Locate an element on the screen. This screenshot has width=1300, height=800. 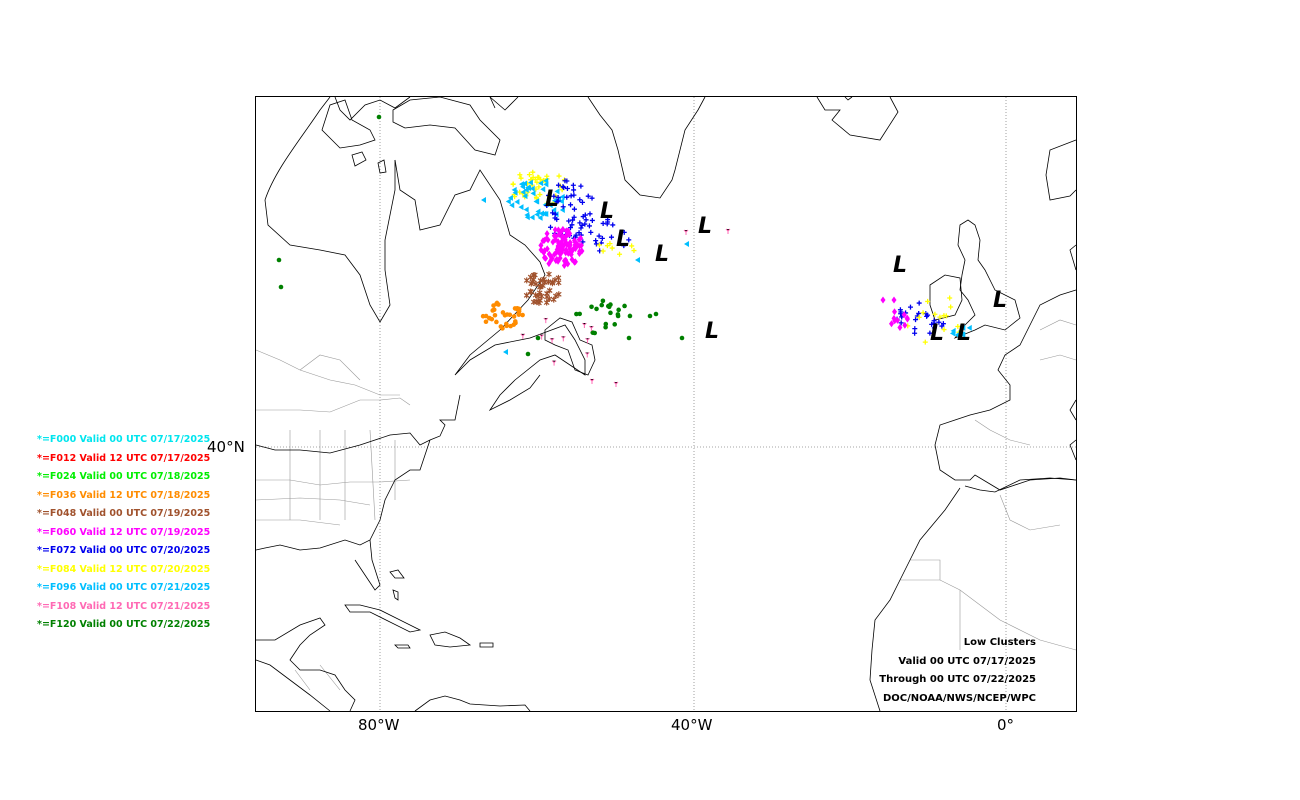
legend-item-f072: *=F072 Valid 00 UTC 07/20/2025 is located at coordinates (124, 550).